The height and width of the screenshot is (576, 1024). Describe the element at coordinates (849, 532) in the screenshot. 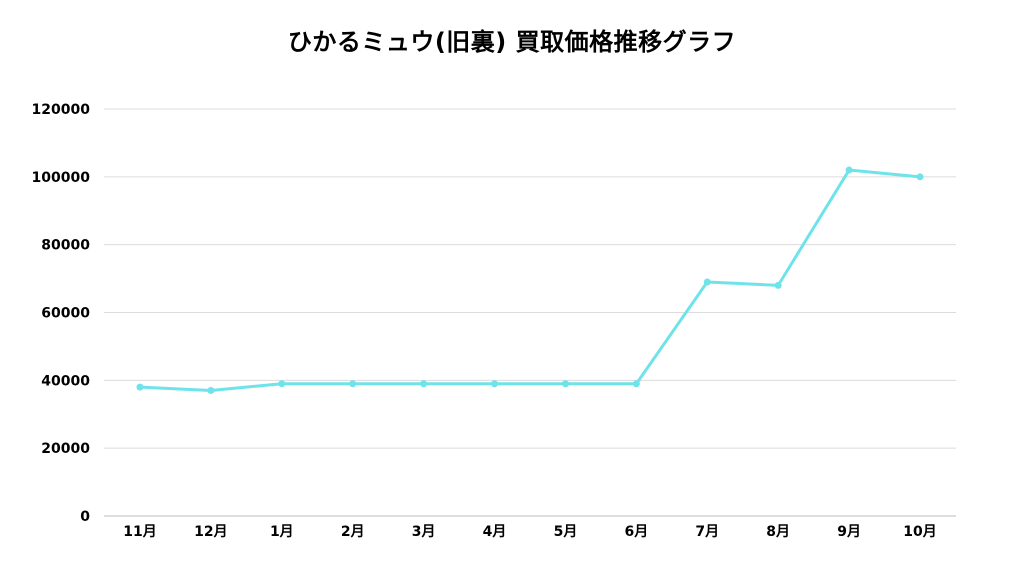

I see `x-tick-label: 9月` at that location.